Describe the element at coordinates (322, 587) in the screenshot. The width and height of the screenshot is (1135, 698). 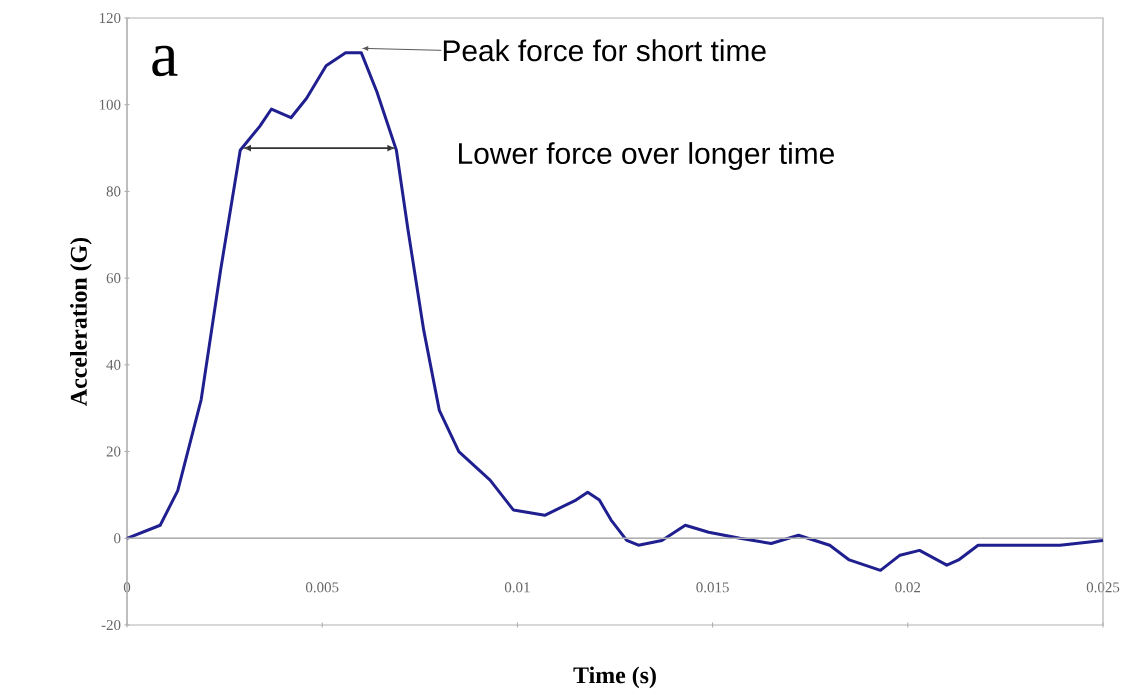
I see `x-tick-label: 0.005` at that location.